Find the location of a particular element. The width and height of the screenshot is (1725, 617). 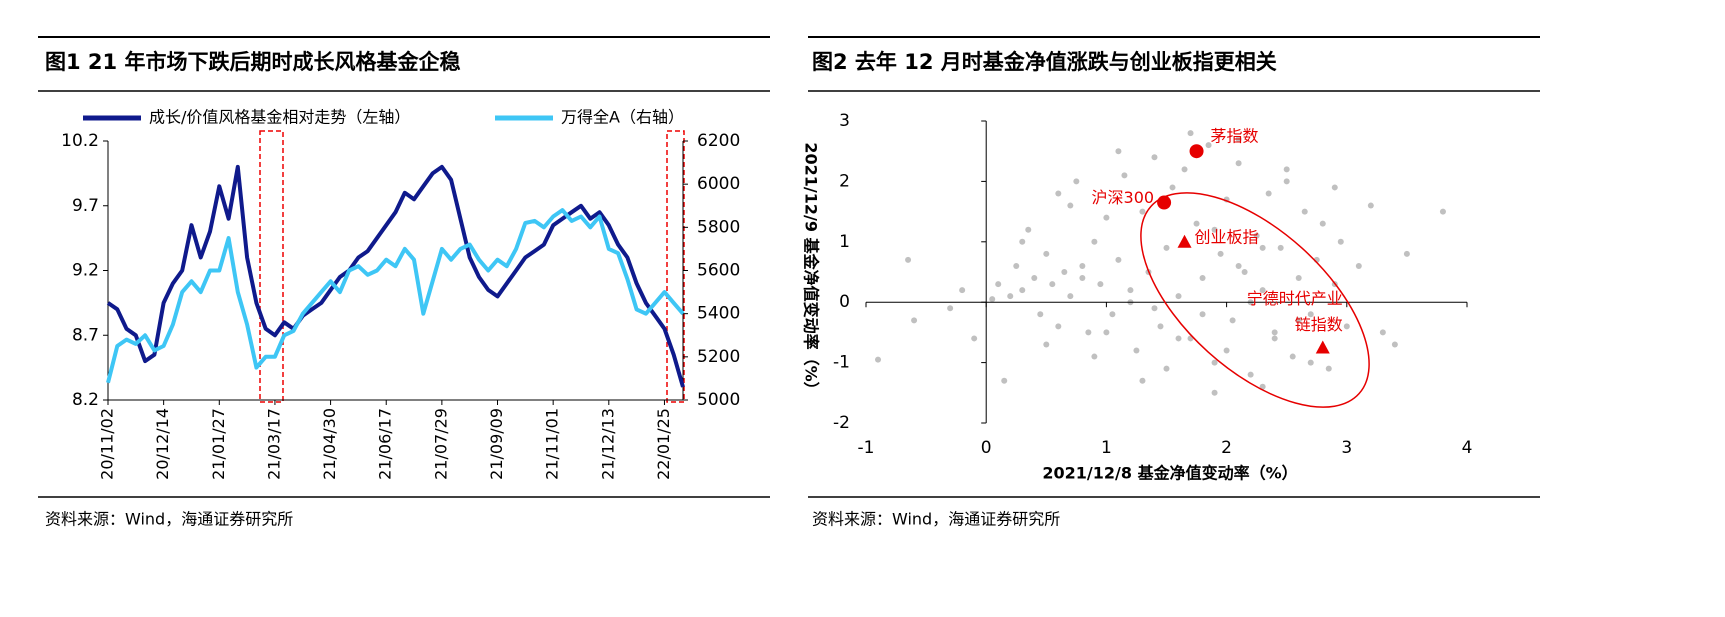

x-tick-label: 21/04/30 is located at coordinates (329, 444).